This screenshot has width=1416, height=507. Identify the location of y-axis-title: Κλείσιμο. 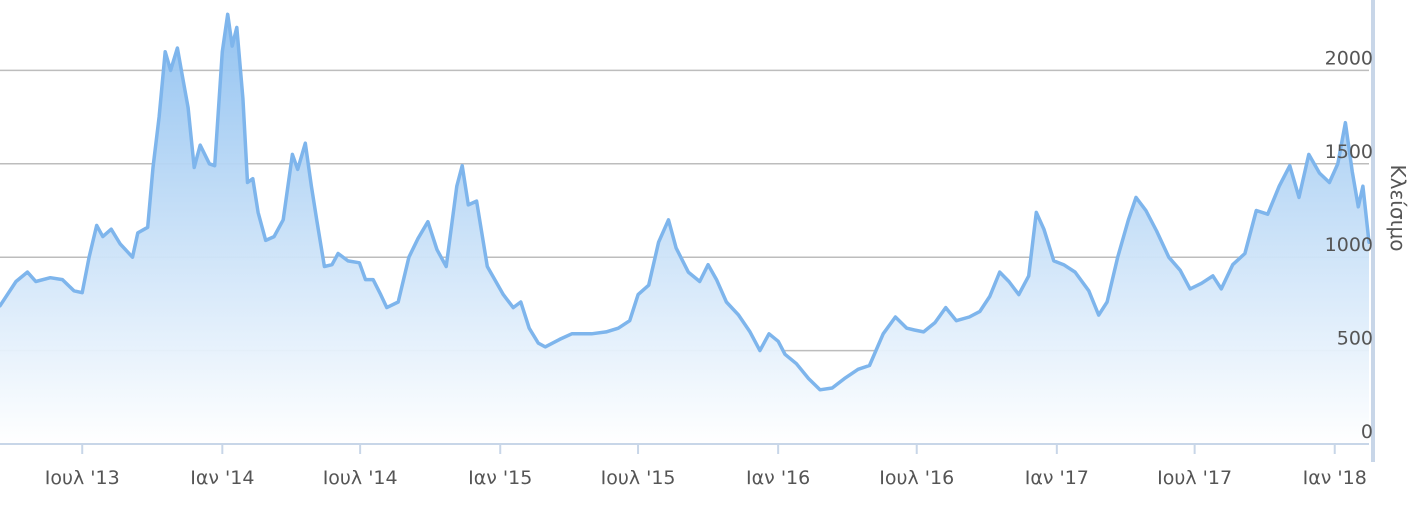
(1398, 208).